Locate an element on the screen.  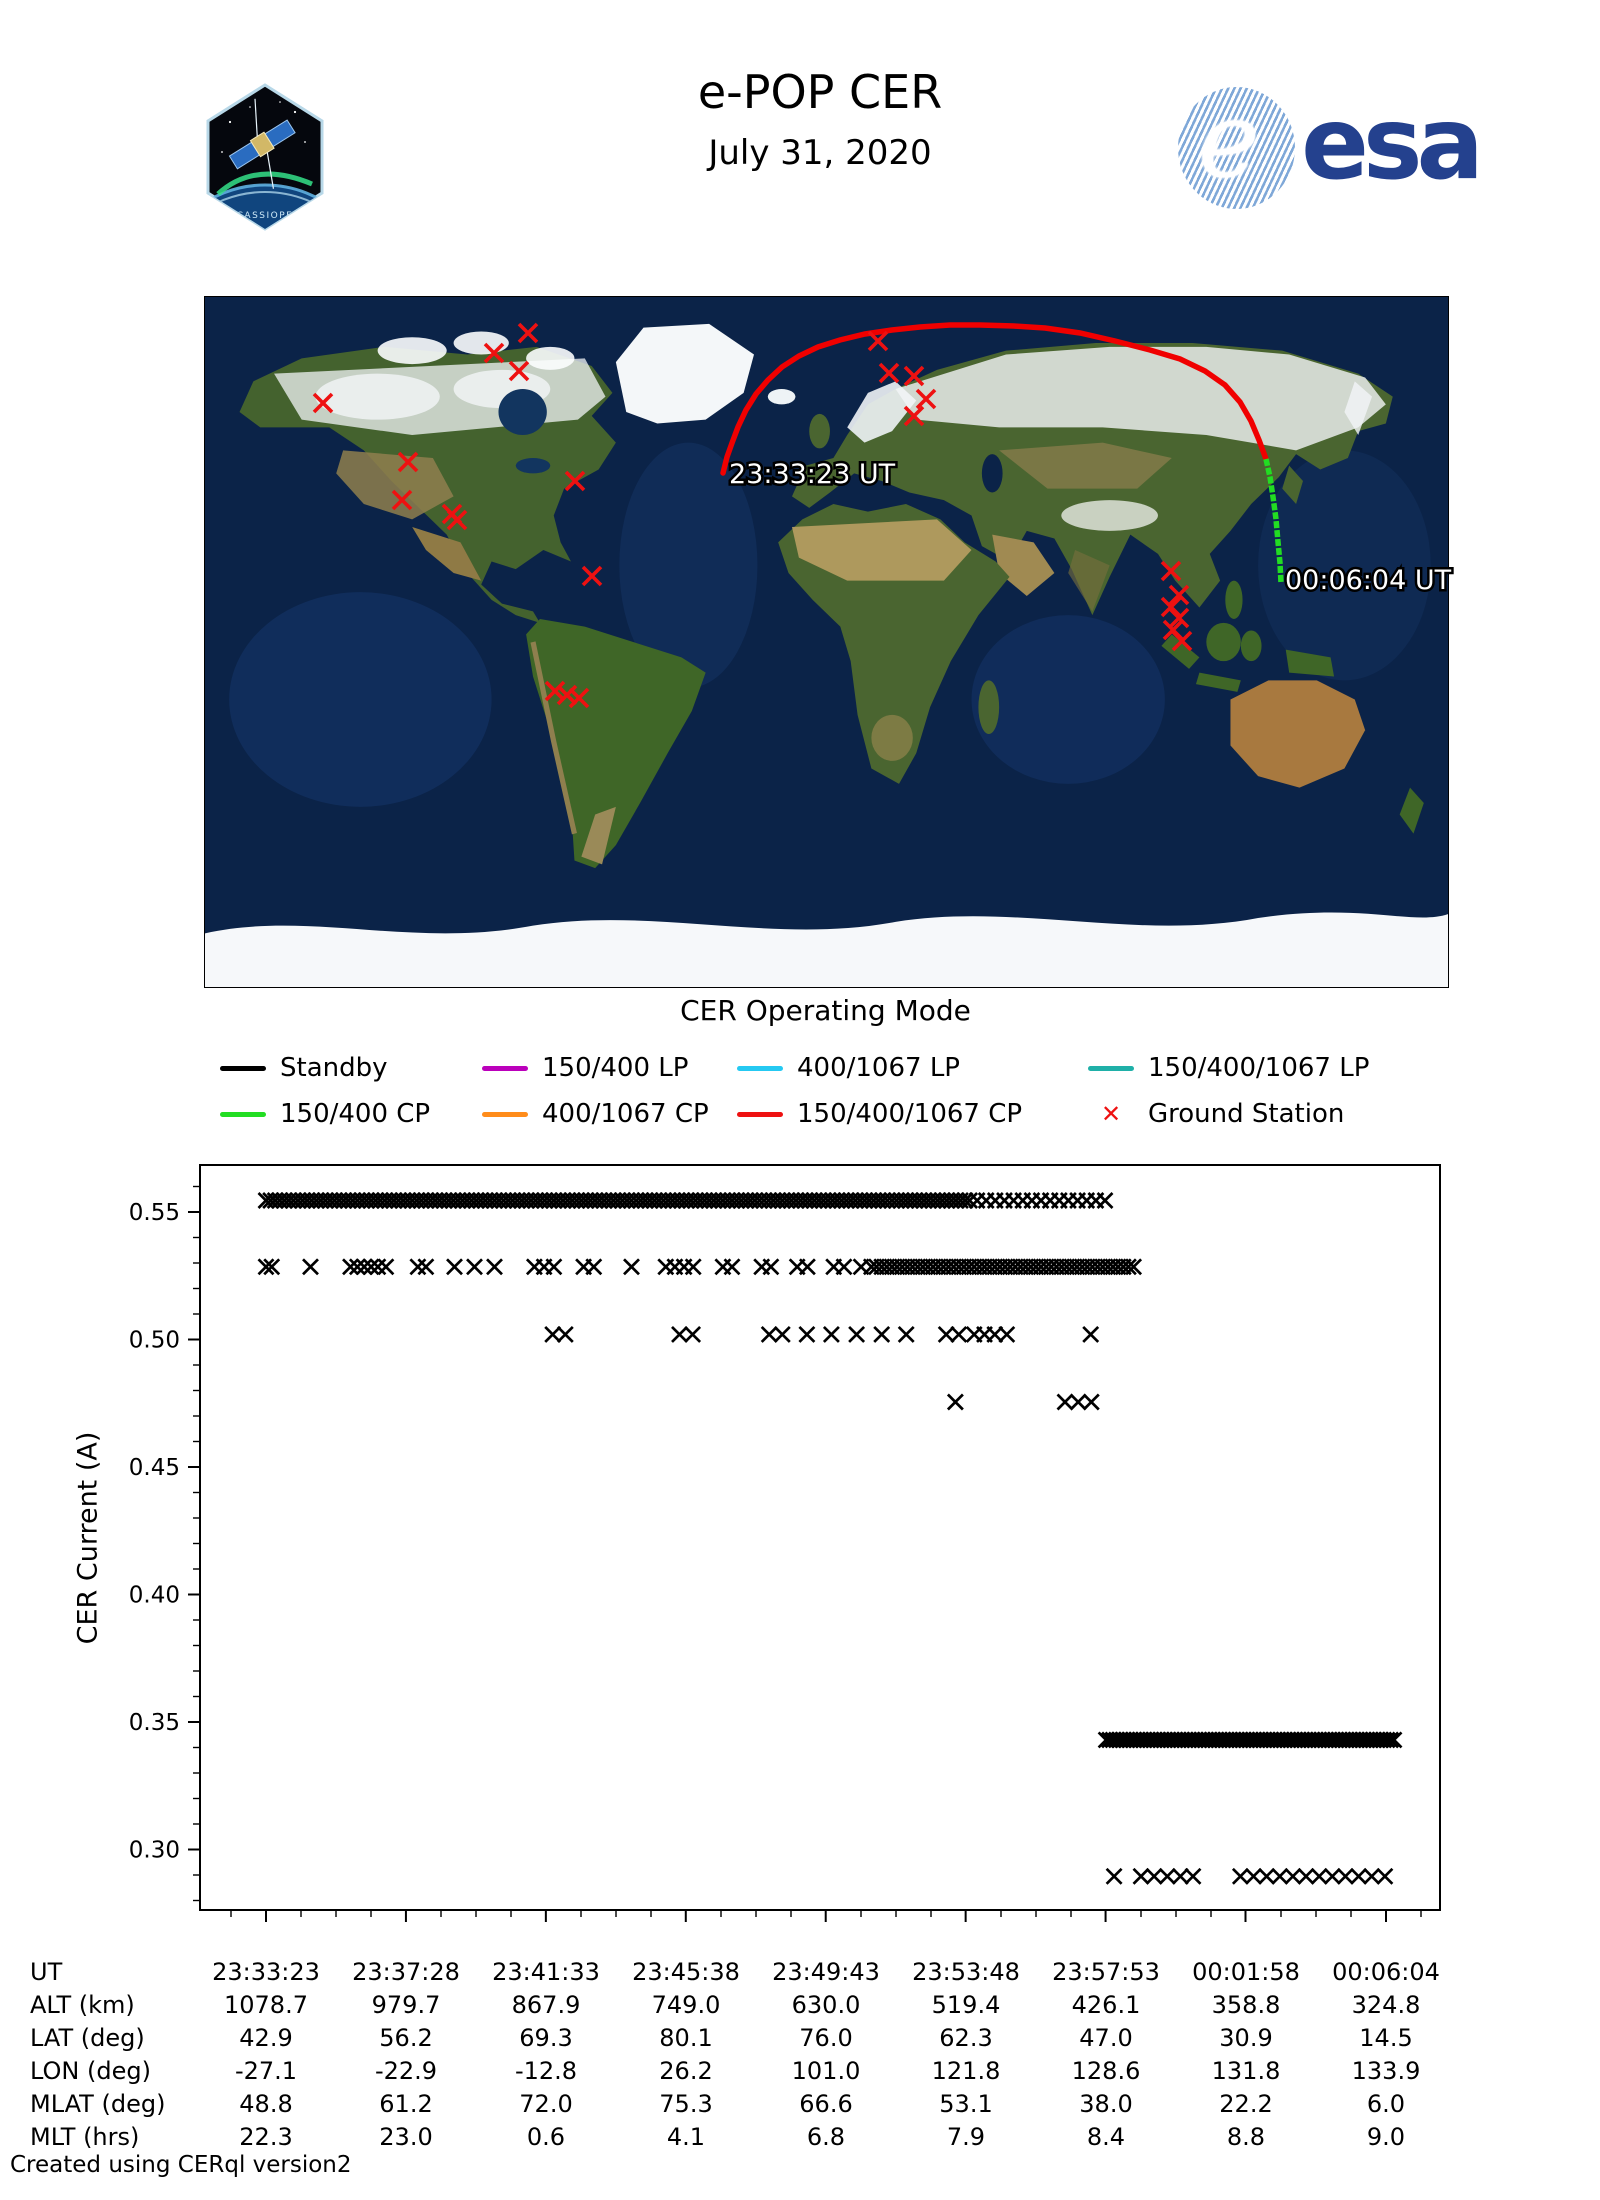
cassiope-patch-graphic: CASSIOPE is located at coordinates (265, 157).